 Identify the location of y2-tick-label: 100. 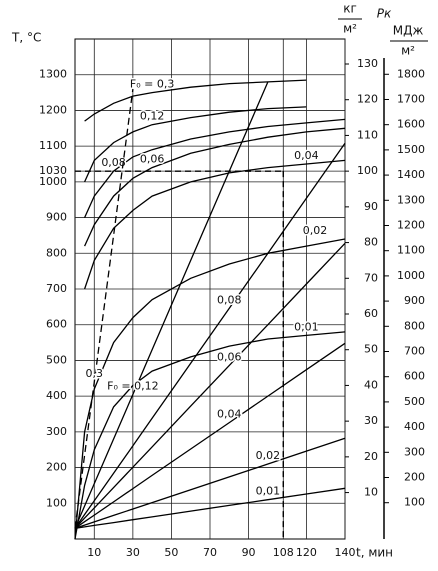
(367, 170).